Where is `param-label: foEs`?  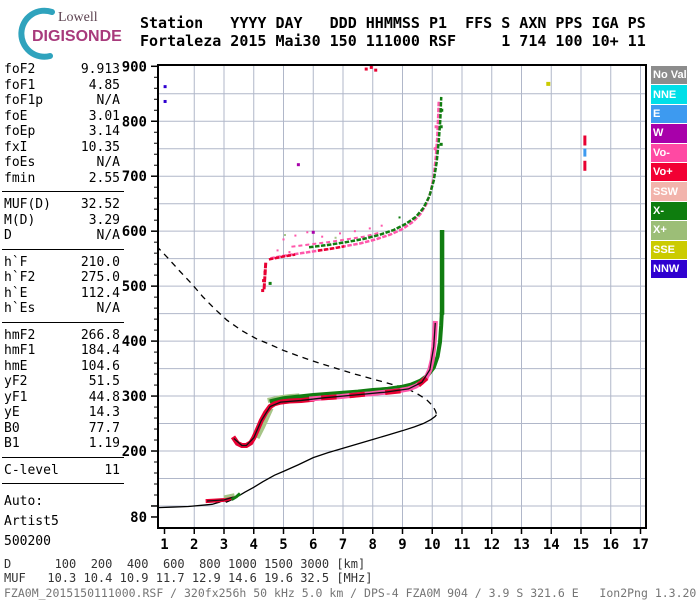 param-label: foEs is located at coordinates (20, 162).